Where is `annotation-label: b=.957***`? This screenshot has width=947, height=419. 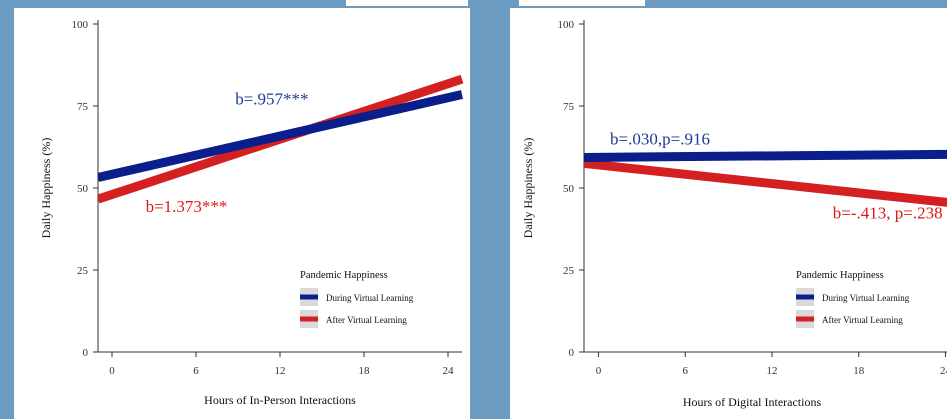 annotation-label: b=.957*** is located at coordinates (271, 98).